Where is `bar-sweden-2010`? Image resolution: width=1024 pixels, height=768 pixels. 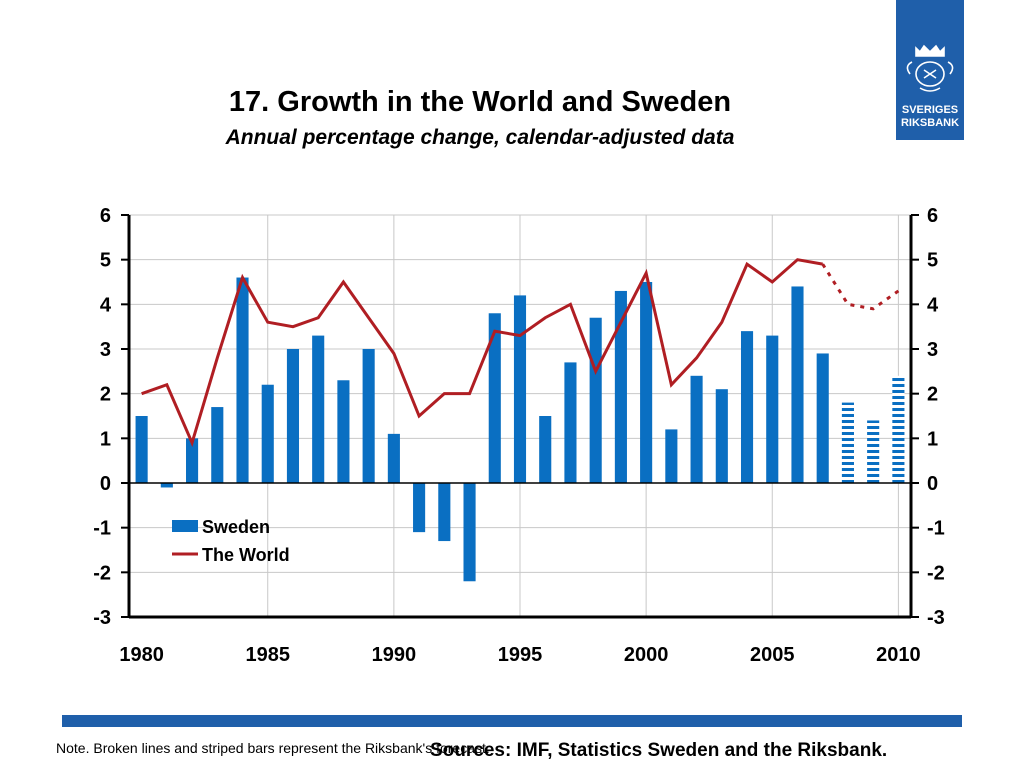 bar-sweden-2010 is located at coordinates (898, 429).